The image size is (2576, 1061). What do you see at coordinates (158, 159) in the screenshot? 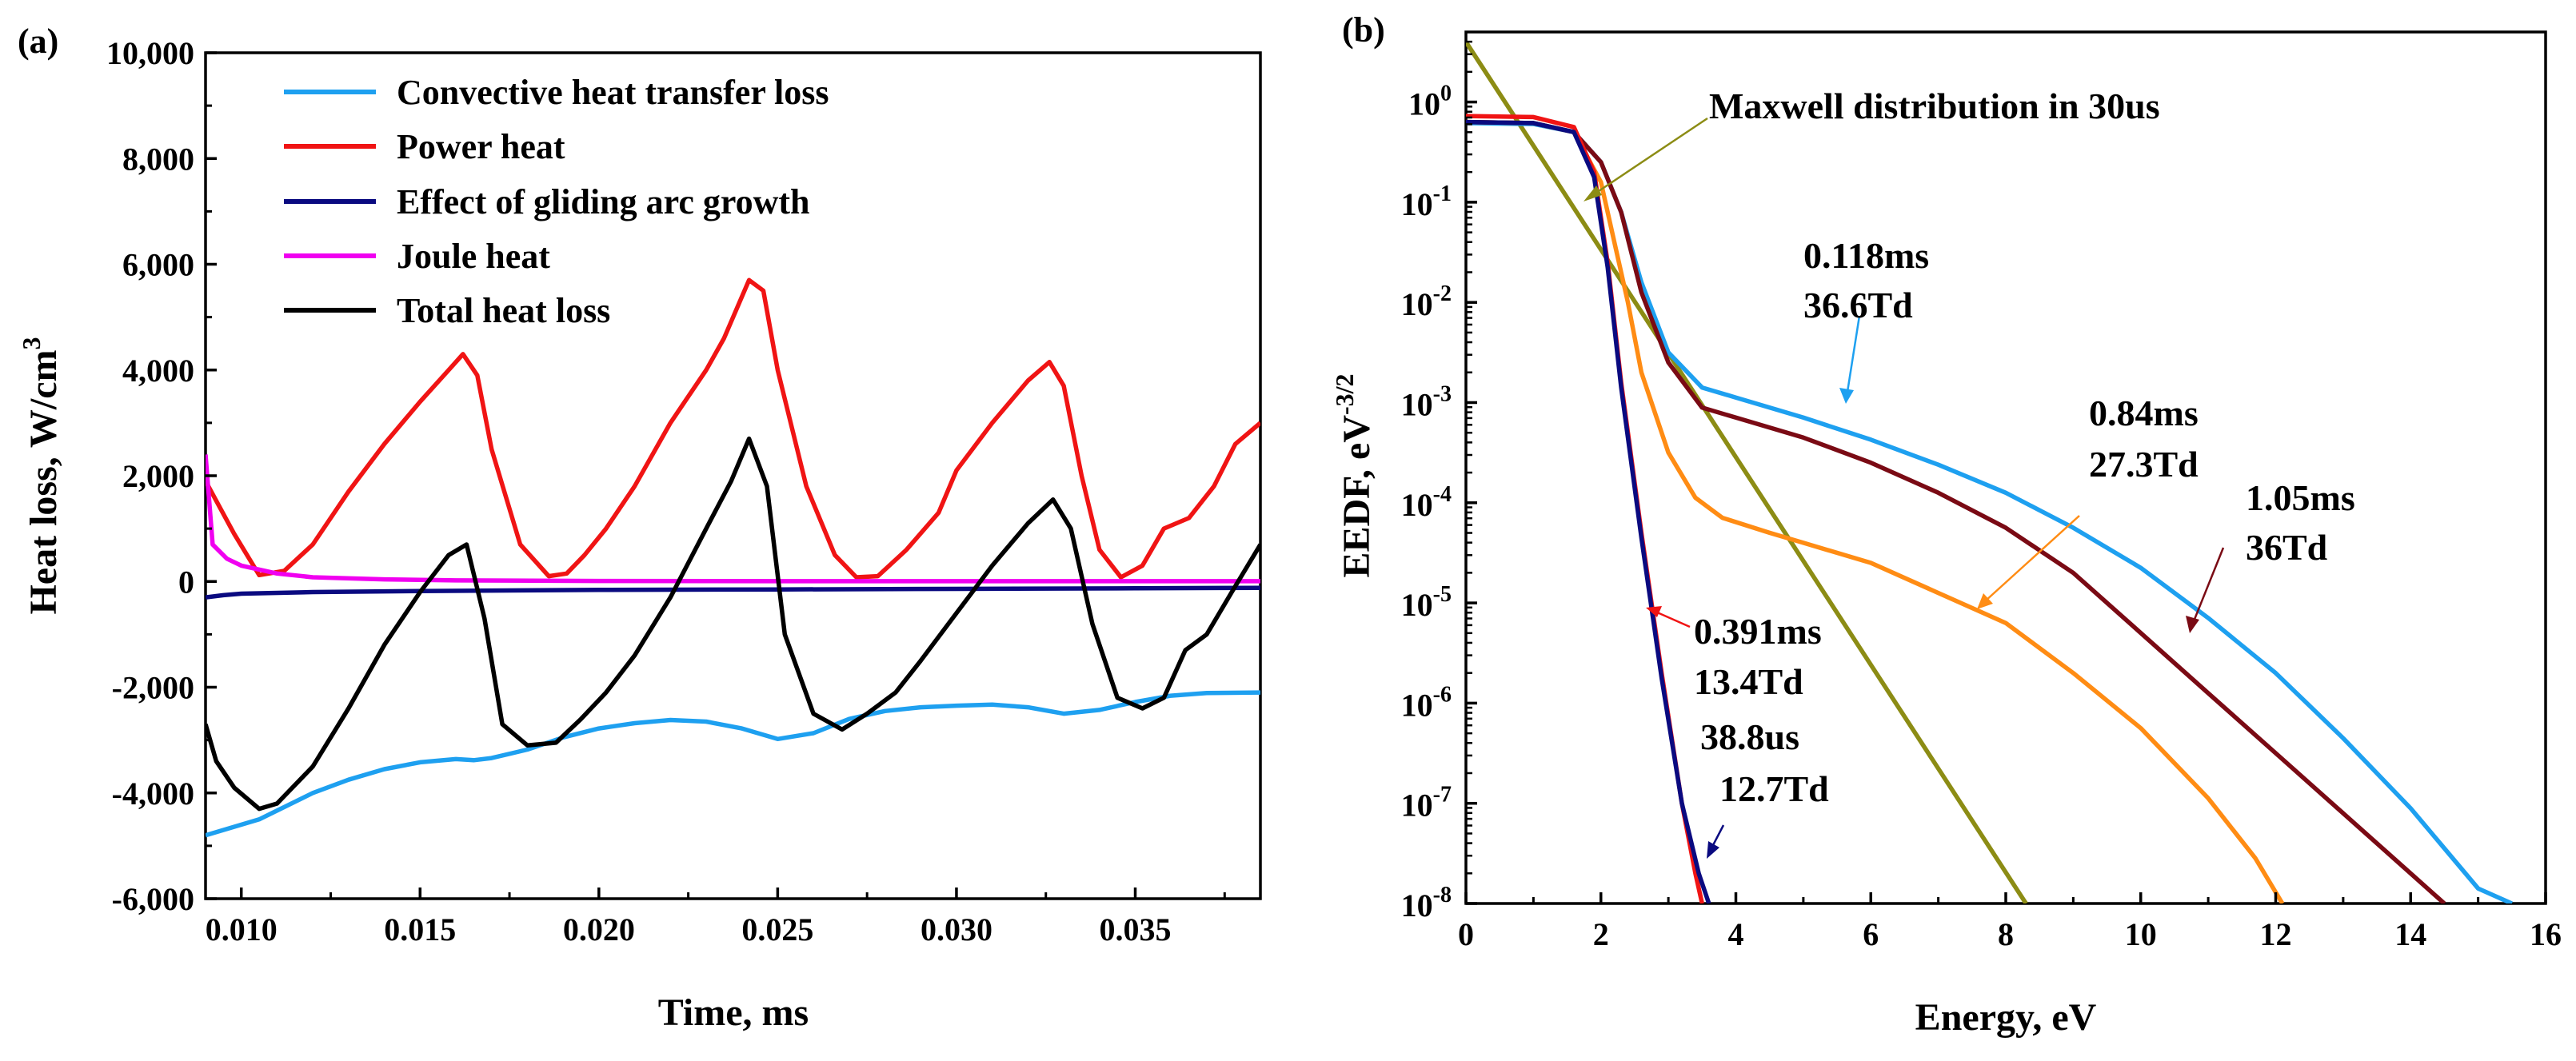
I see `y-tick-label: 8,000` at bounding box center [158, 159].